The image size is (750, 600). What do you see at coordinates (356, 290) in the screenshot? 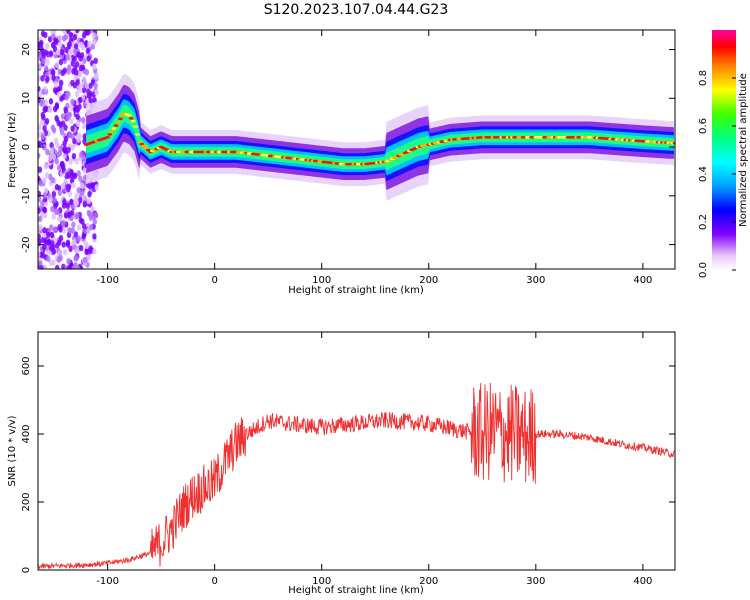
I see `spectrogram-x-axis-label: Height of straight line (km)` at bounding box center [356, 290].